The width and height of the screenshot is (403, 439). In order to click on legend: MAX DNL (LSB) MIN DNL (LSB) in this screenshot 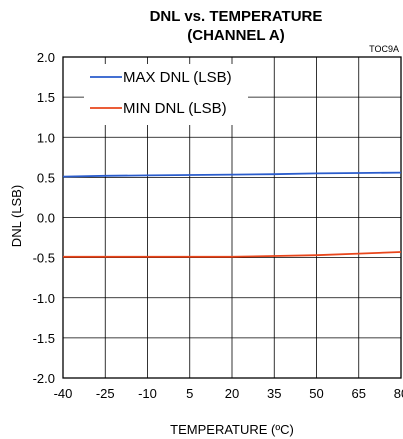, I will do `click(161, 93)`.